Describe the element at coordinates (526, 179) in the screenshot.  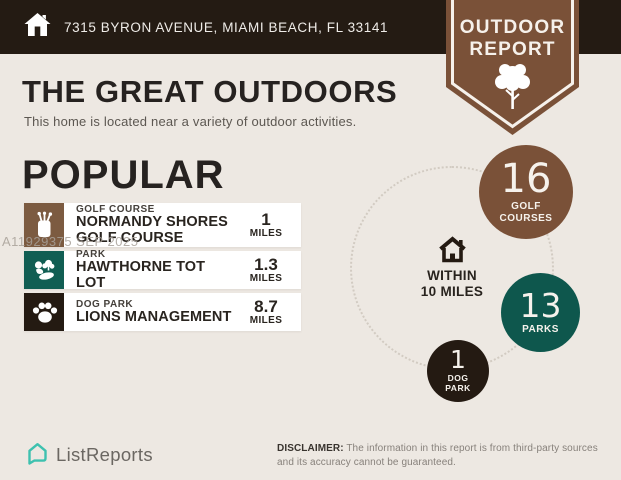
I see `stat-value: 16` at that location.